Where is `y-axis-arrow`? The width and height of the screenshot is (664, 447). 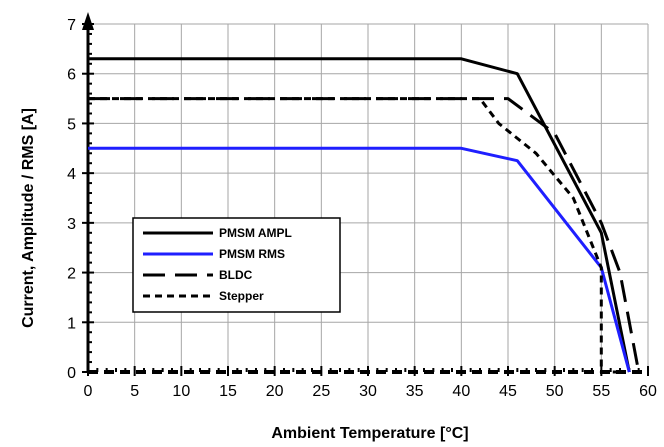 y-axis-arrow is located at coordinates (88, 21).